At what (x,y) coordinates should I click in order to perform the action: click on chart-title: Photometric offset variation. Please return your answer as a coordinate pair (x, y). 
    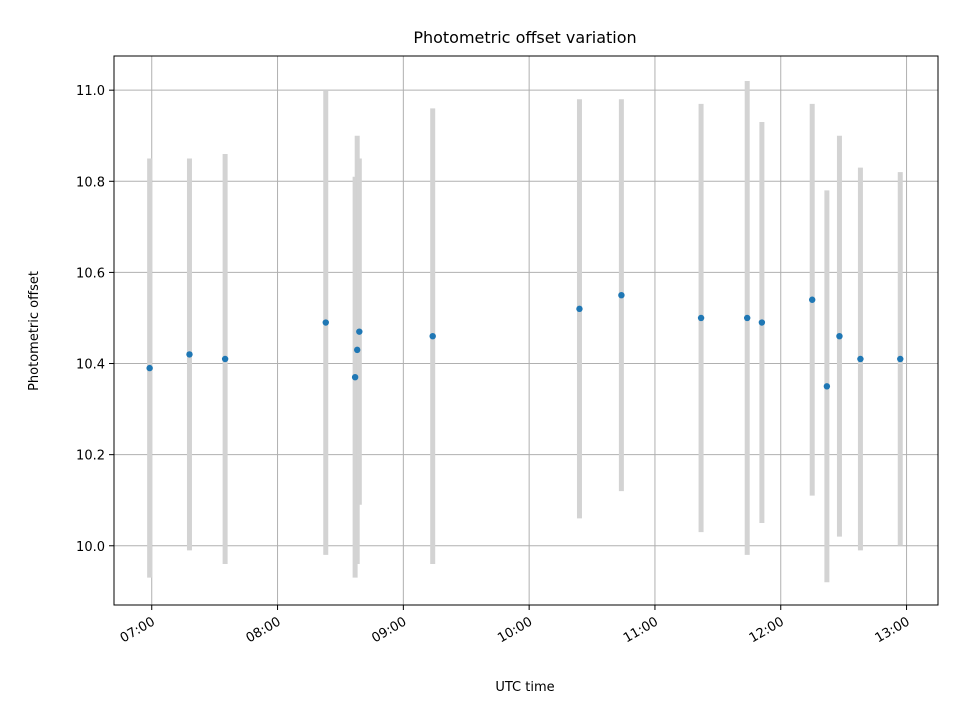
    Looking at the image, I should click on (524, 37).